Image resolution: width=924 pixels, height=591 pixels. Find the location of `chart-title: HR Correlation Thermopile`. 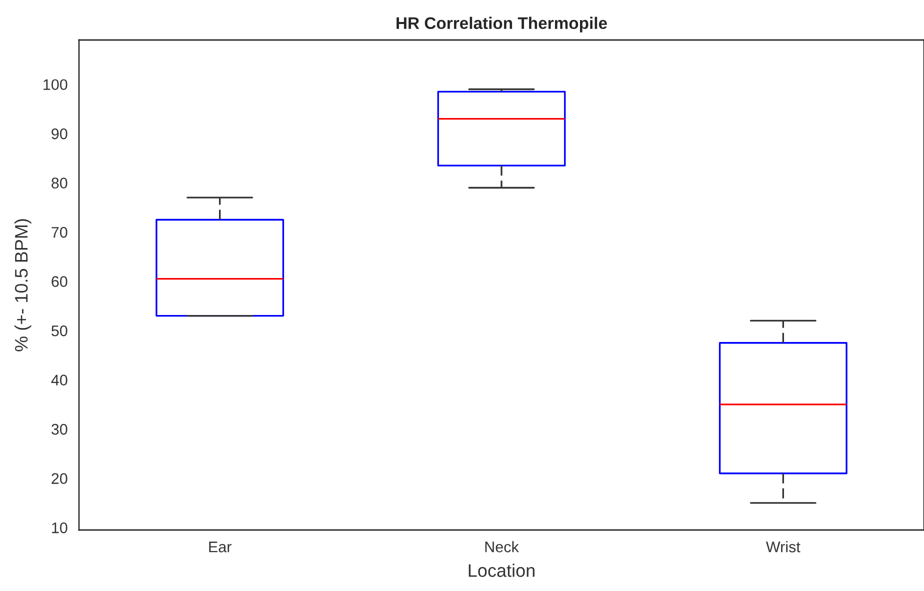

chart-title: HR Correlation Thermopile is located at coordinates (501, 24).